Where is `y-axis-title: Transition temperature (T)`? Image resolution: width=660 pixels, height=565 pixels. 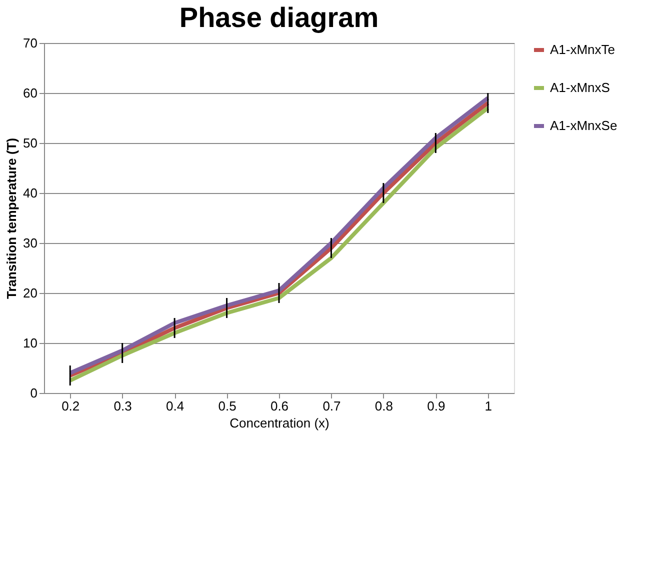
y-axis-title: Transition temperature (T) is located at coordinates (12, 219).